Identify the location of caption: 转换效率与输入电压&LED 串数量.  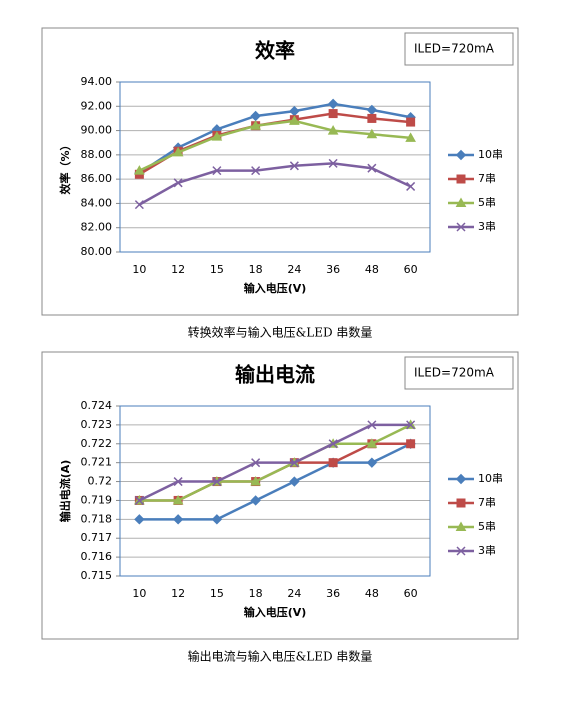
(280, 332).